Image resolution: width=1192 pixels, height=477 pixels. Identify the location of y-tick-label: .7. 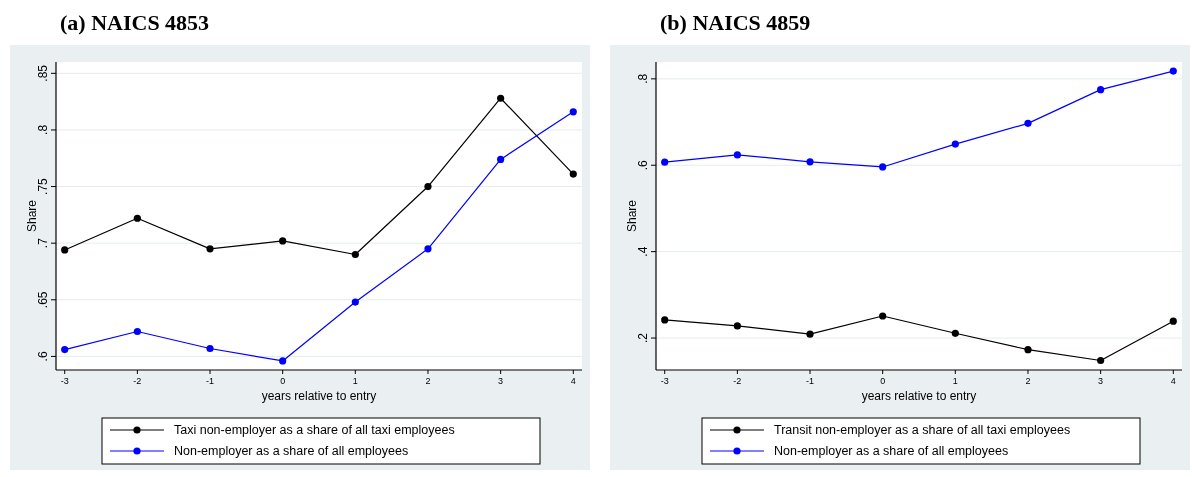
(43, 243).